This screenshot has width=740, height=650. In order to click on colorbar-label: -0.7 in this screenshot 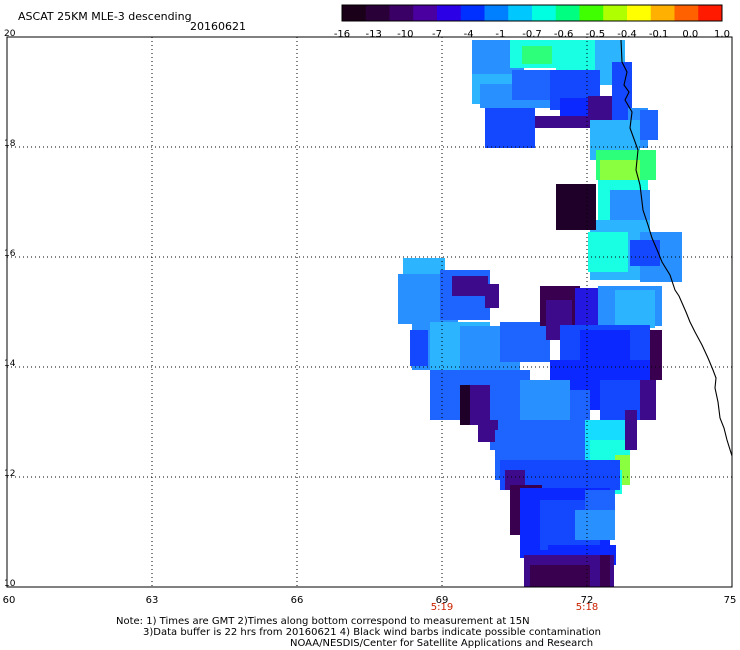, I will do `click(532, 34)`.